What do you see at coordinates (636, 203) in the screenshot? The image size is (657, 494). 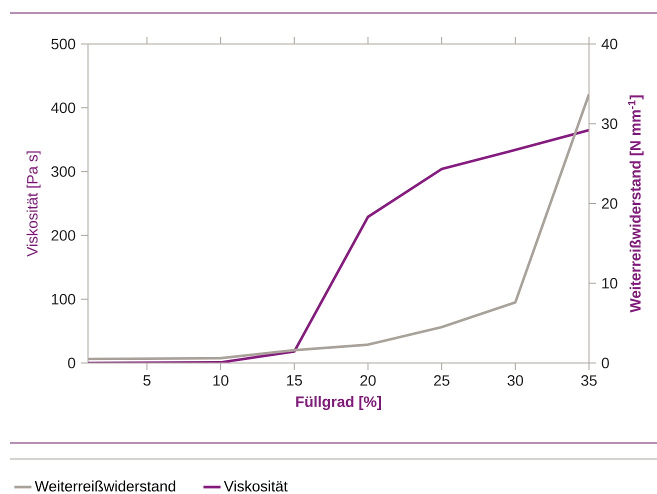 I see `y2-axis-title: Weiterreißwiderstand [N mm$^{-1}$]` at bounding box center [636, 203].